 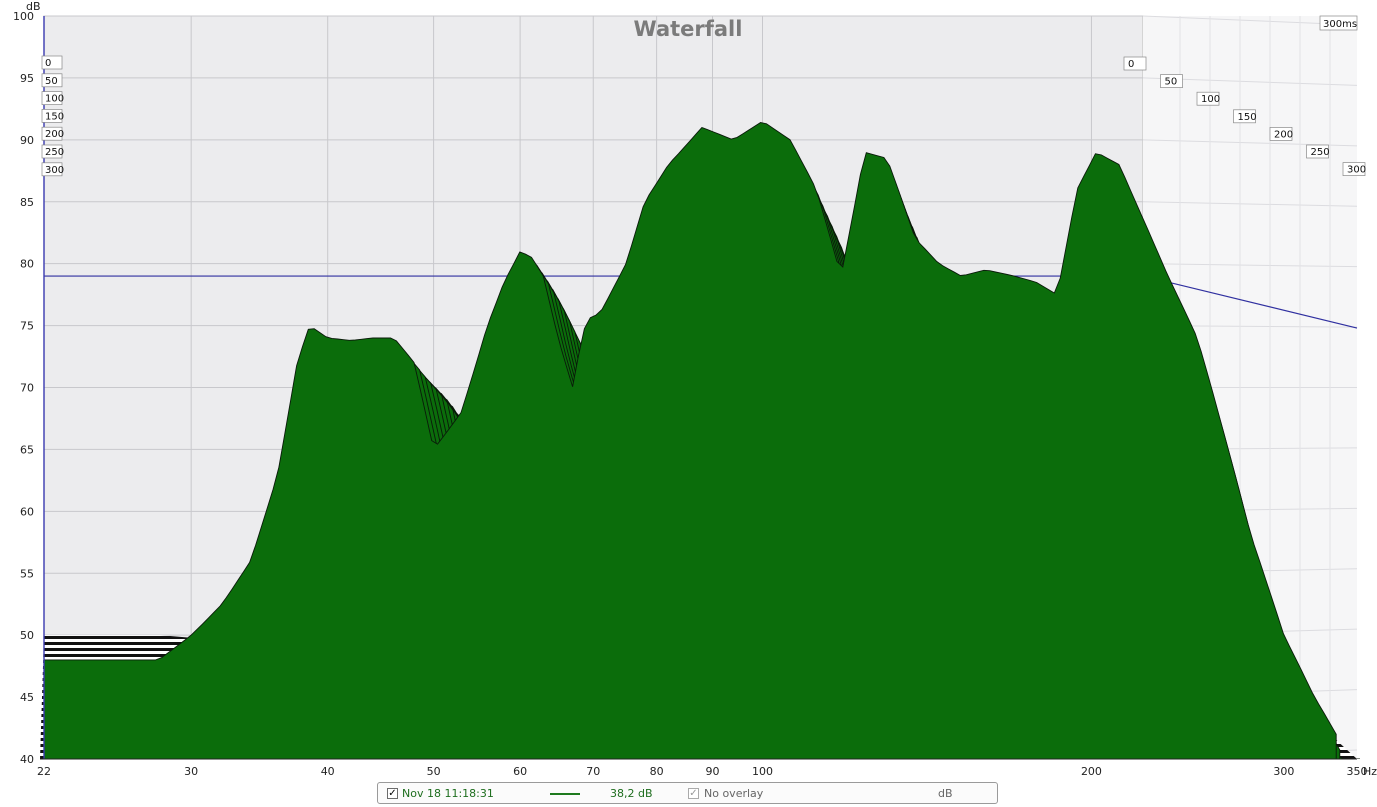 What do you see at coordinates (693, 793) in the screenshot?
I see `overlay-checkbox: ✓` at bounding box center [693, 793].